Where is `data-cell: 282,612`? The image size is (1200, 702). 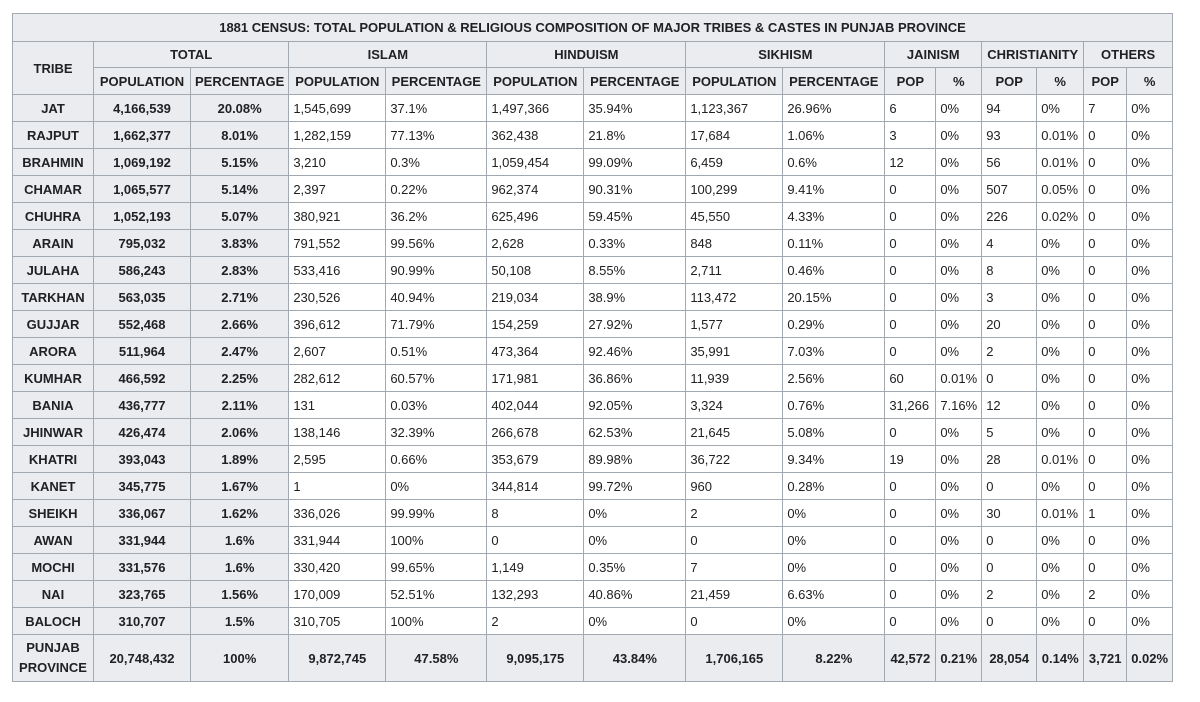 data-cell: 282,612 is located at coordinates (337, 378).